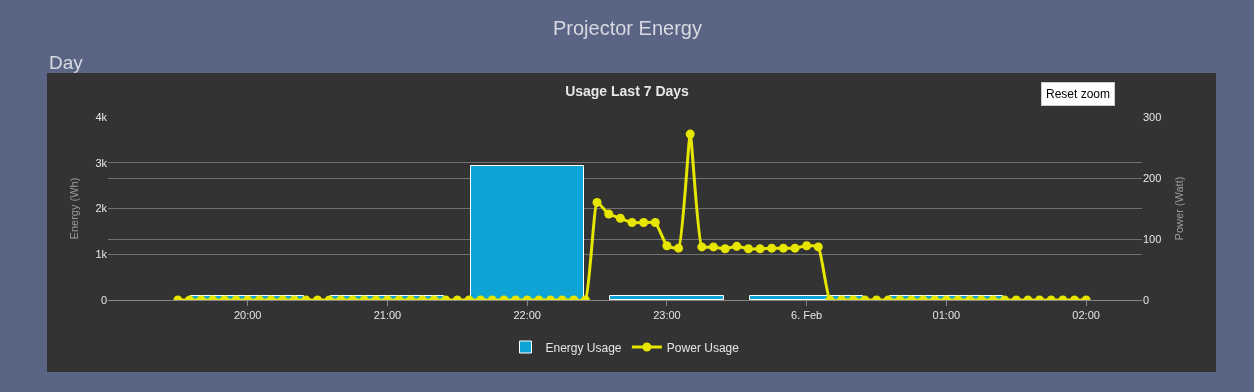 The image size is (1254, 392). What do you see at coordinates (627, 90) in the screenshot?
I see `chart-title: Usage Last 7 Days` at bounding box center [627, 90].